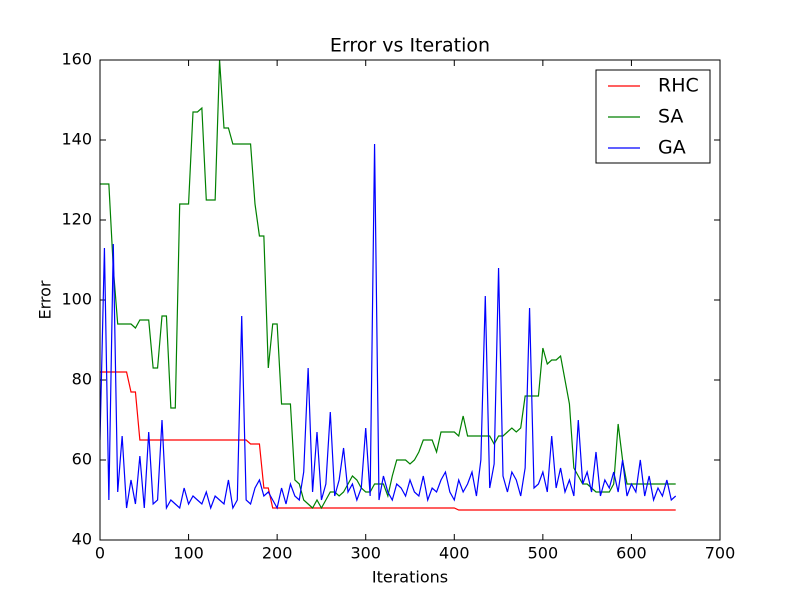  Describe the element at coordinates (678, 86) in the screenshot. I see `legend-label: RHC` at that location.